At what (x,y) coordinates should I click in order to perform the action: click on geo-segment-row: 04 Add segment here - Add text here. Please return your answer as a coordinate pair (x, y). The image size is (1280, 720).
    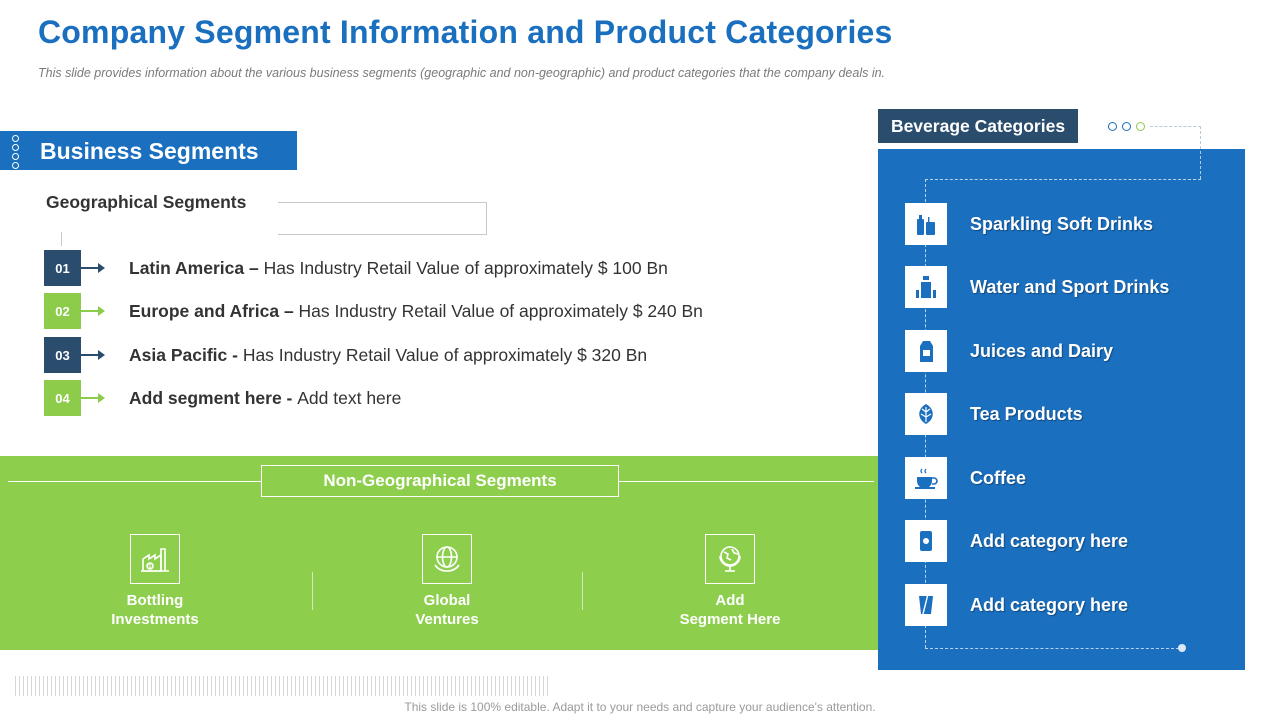
    Looking at the image, I should click on (222, 398).